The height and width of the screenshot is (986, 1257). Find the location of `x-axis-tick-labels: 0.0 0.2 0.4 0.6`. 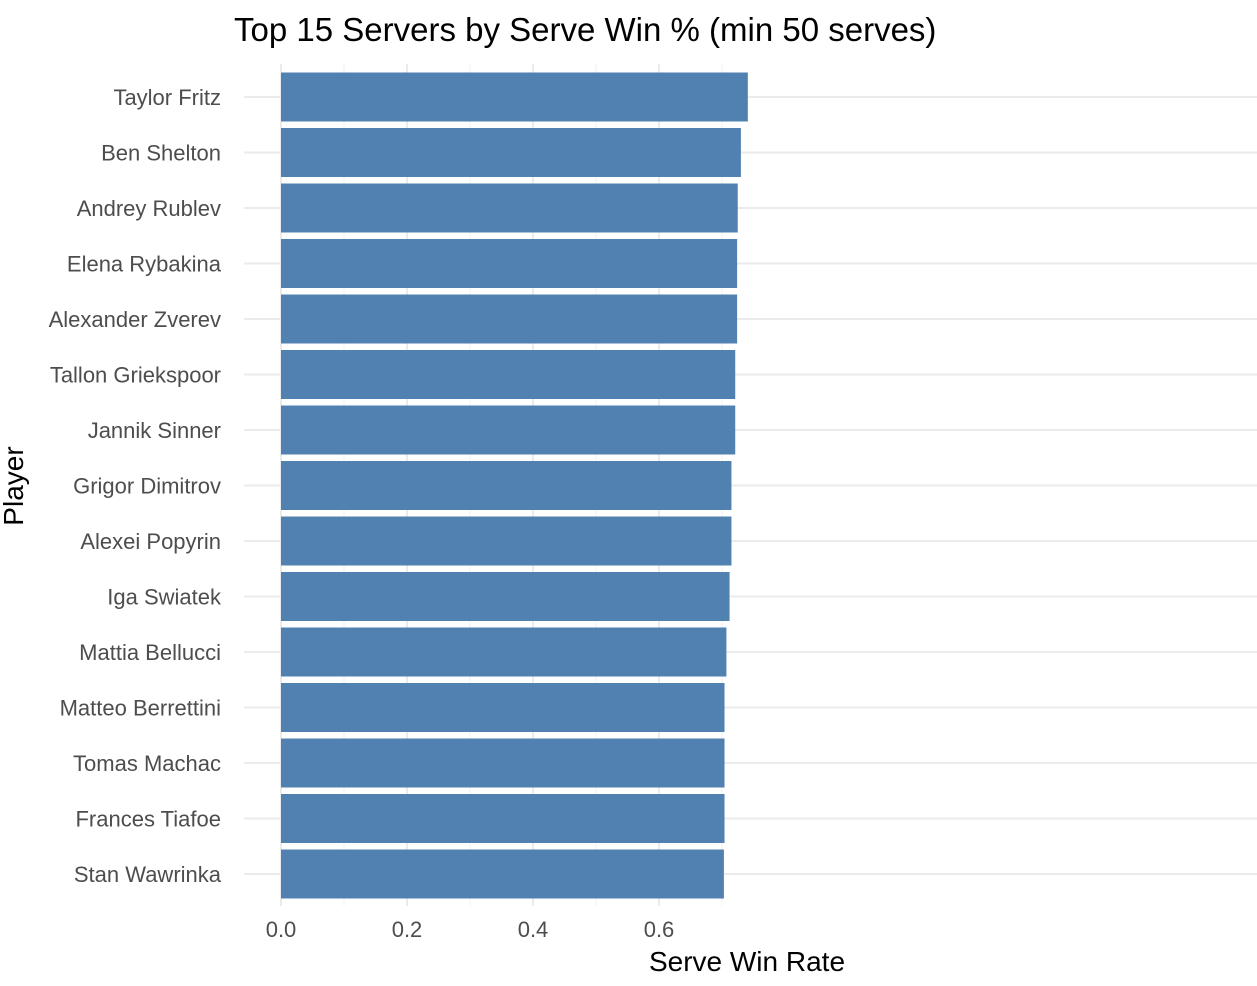

x-axis-tick-labels: 0.0 0.2 0.4 0.6 is located at coordinates (470, 929).